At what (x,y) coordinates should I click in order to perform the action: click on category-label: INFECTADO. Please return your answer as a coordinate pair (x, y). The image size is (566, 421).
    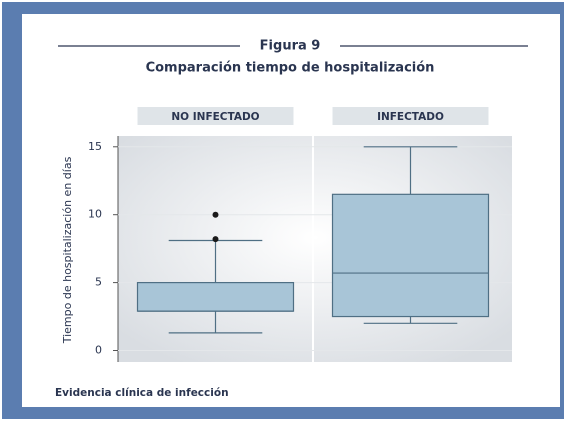
    Looking at the image, I should click on (410, 117).